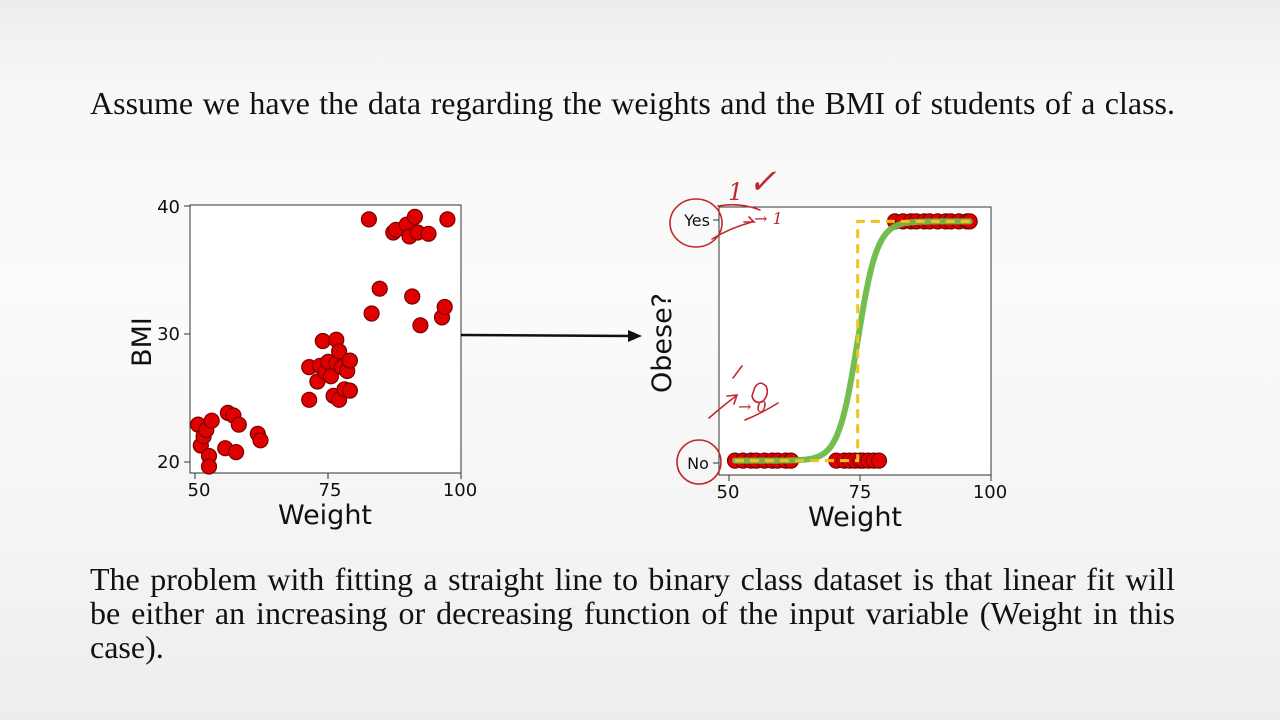 The width and height of the screenshot is (1280, 720). I want to click on step-threshold-line, so click(852, 341).